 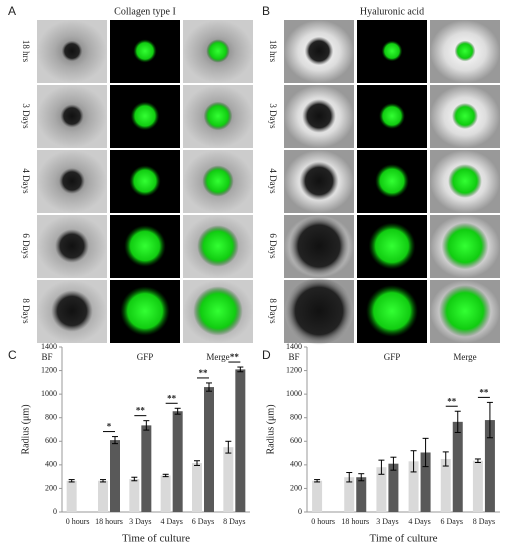 I want to click on panel-letter: A, so click(x=12, y=11).